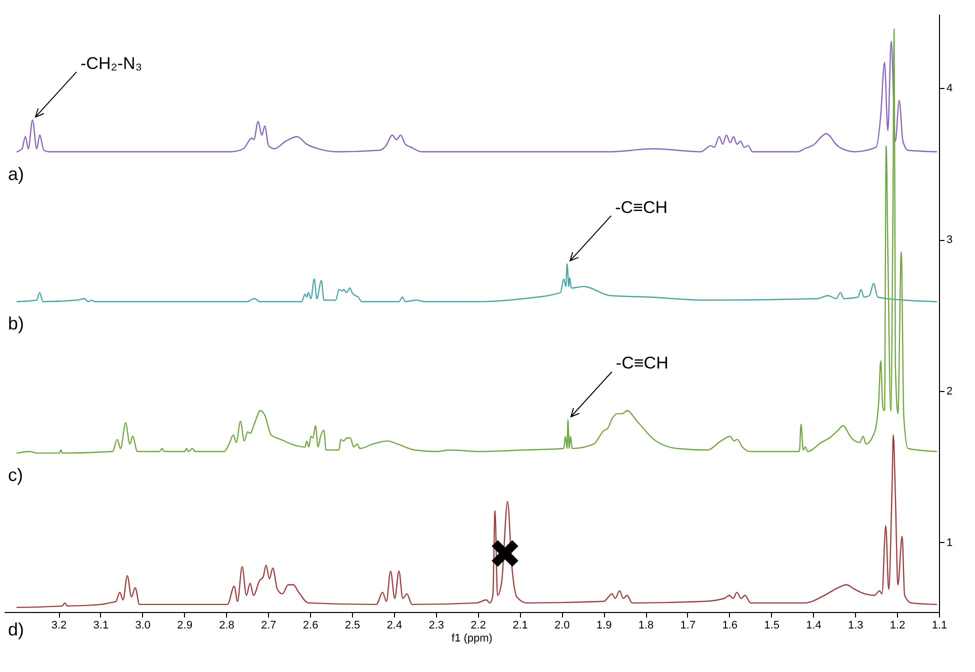 The width and height of the screenshot is (975, 672). I want to click on x-tick-label: 3.2, so click(59, 626).